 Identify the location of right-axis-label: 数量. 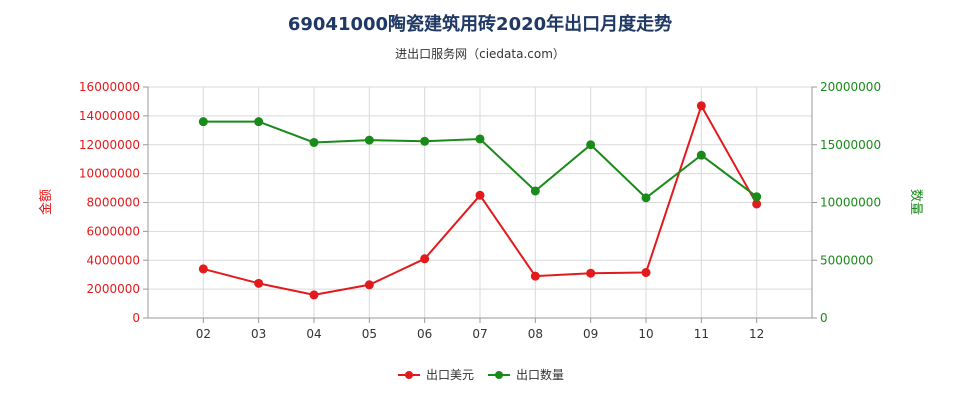
(915, 202).